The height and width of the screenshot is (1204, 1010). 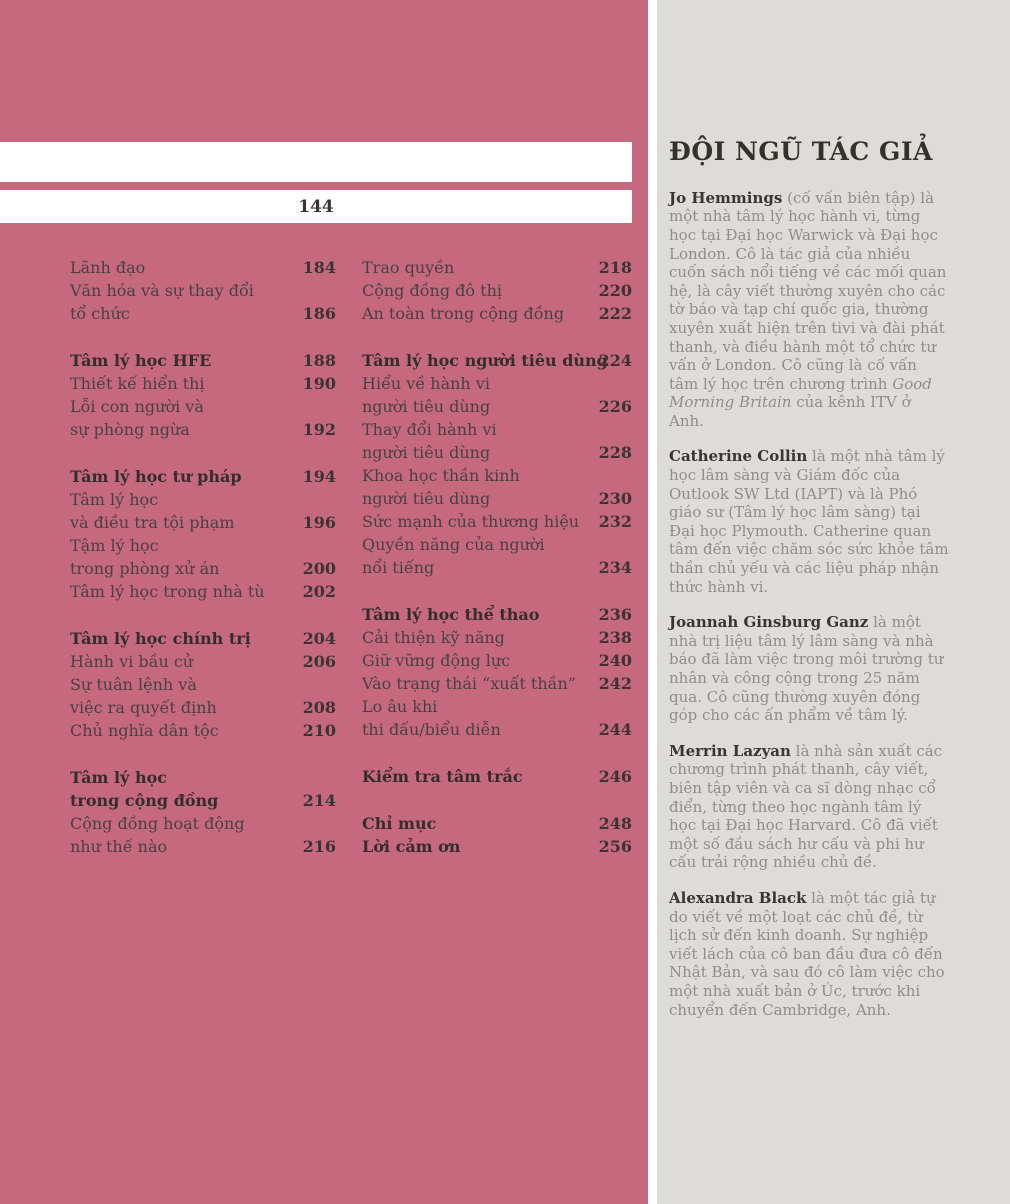 I want to click on toc-entry-title: Tậm lý học trong phòng xử án, so click(x=145, y=557).